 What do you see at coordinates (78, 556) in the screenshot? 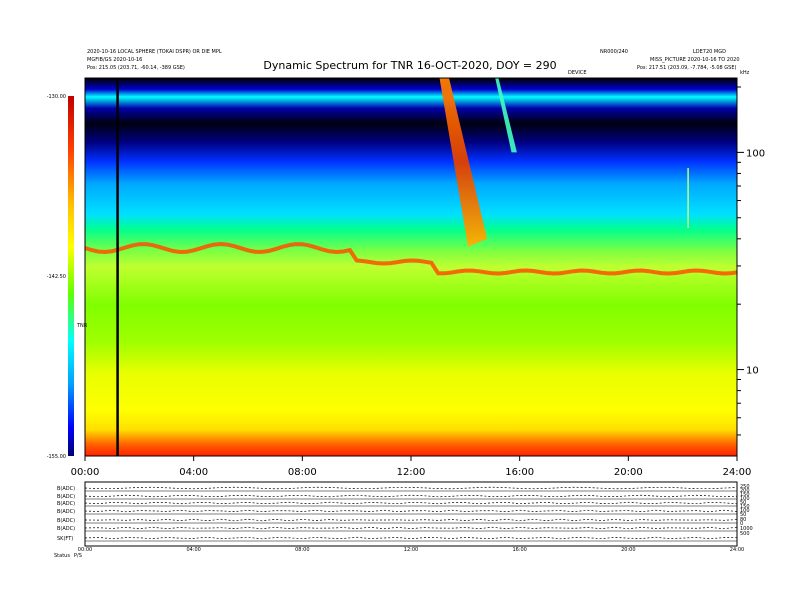
I see `status-value: P/S` at bounding box center [78, 556].